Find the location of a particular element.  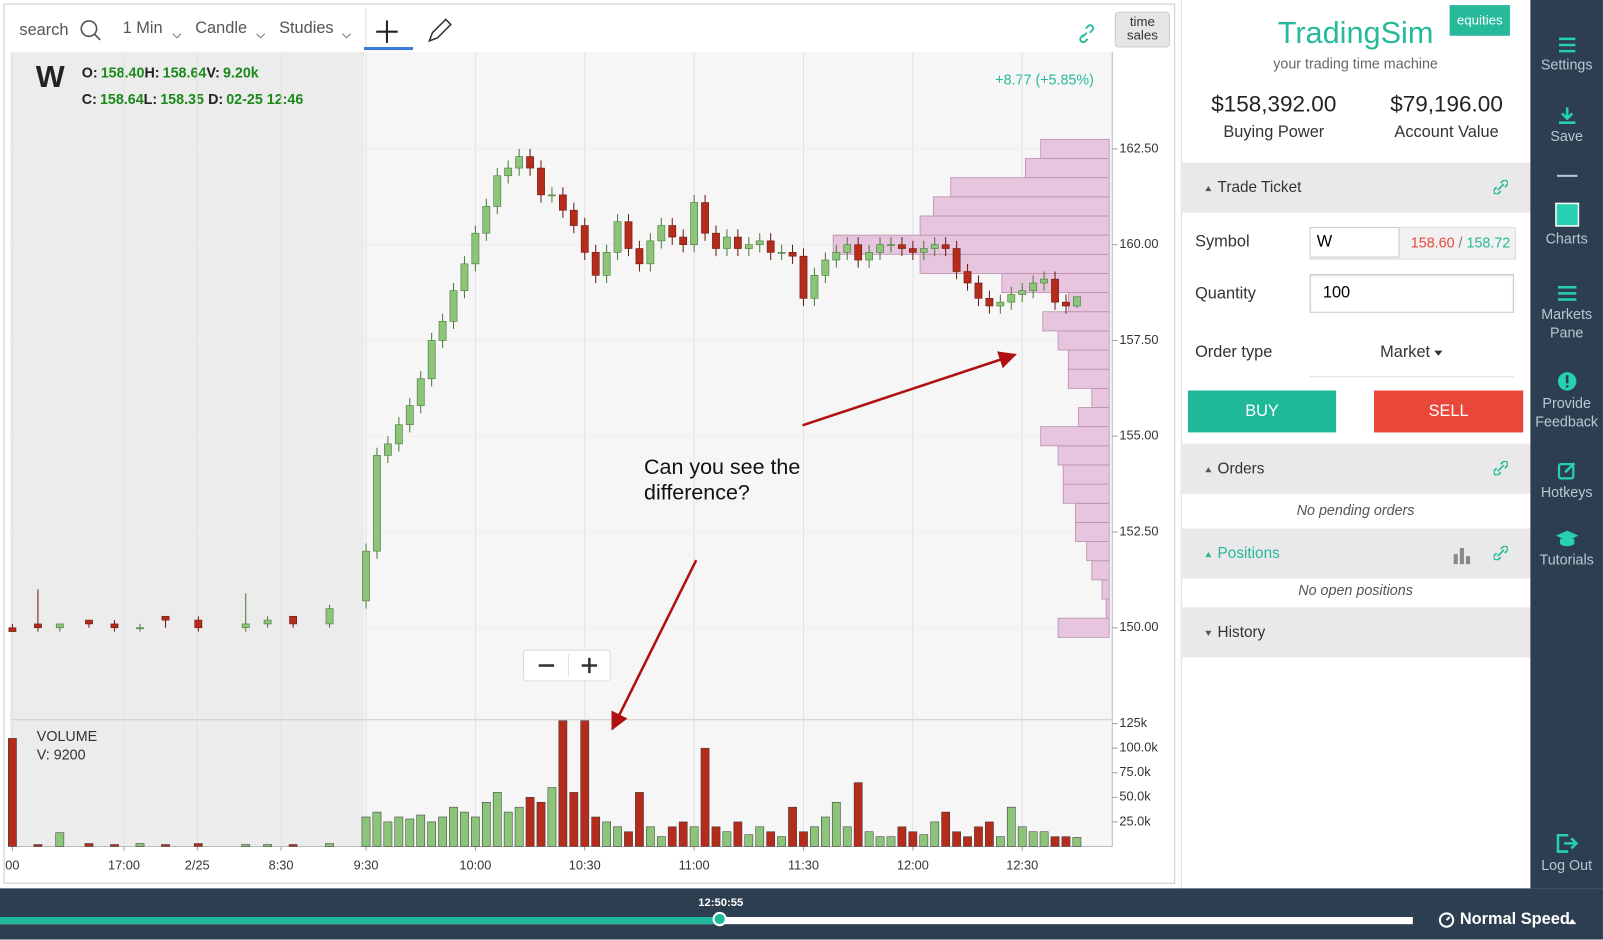

x-tick-label: 10:00 is located at coordinates (475, 864).